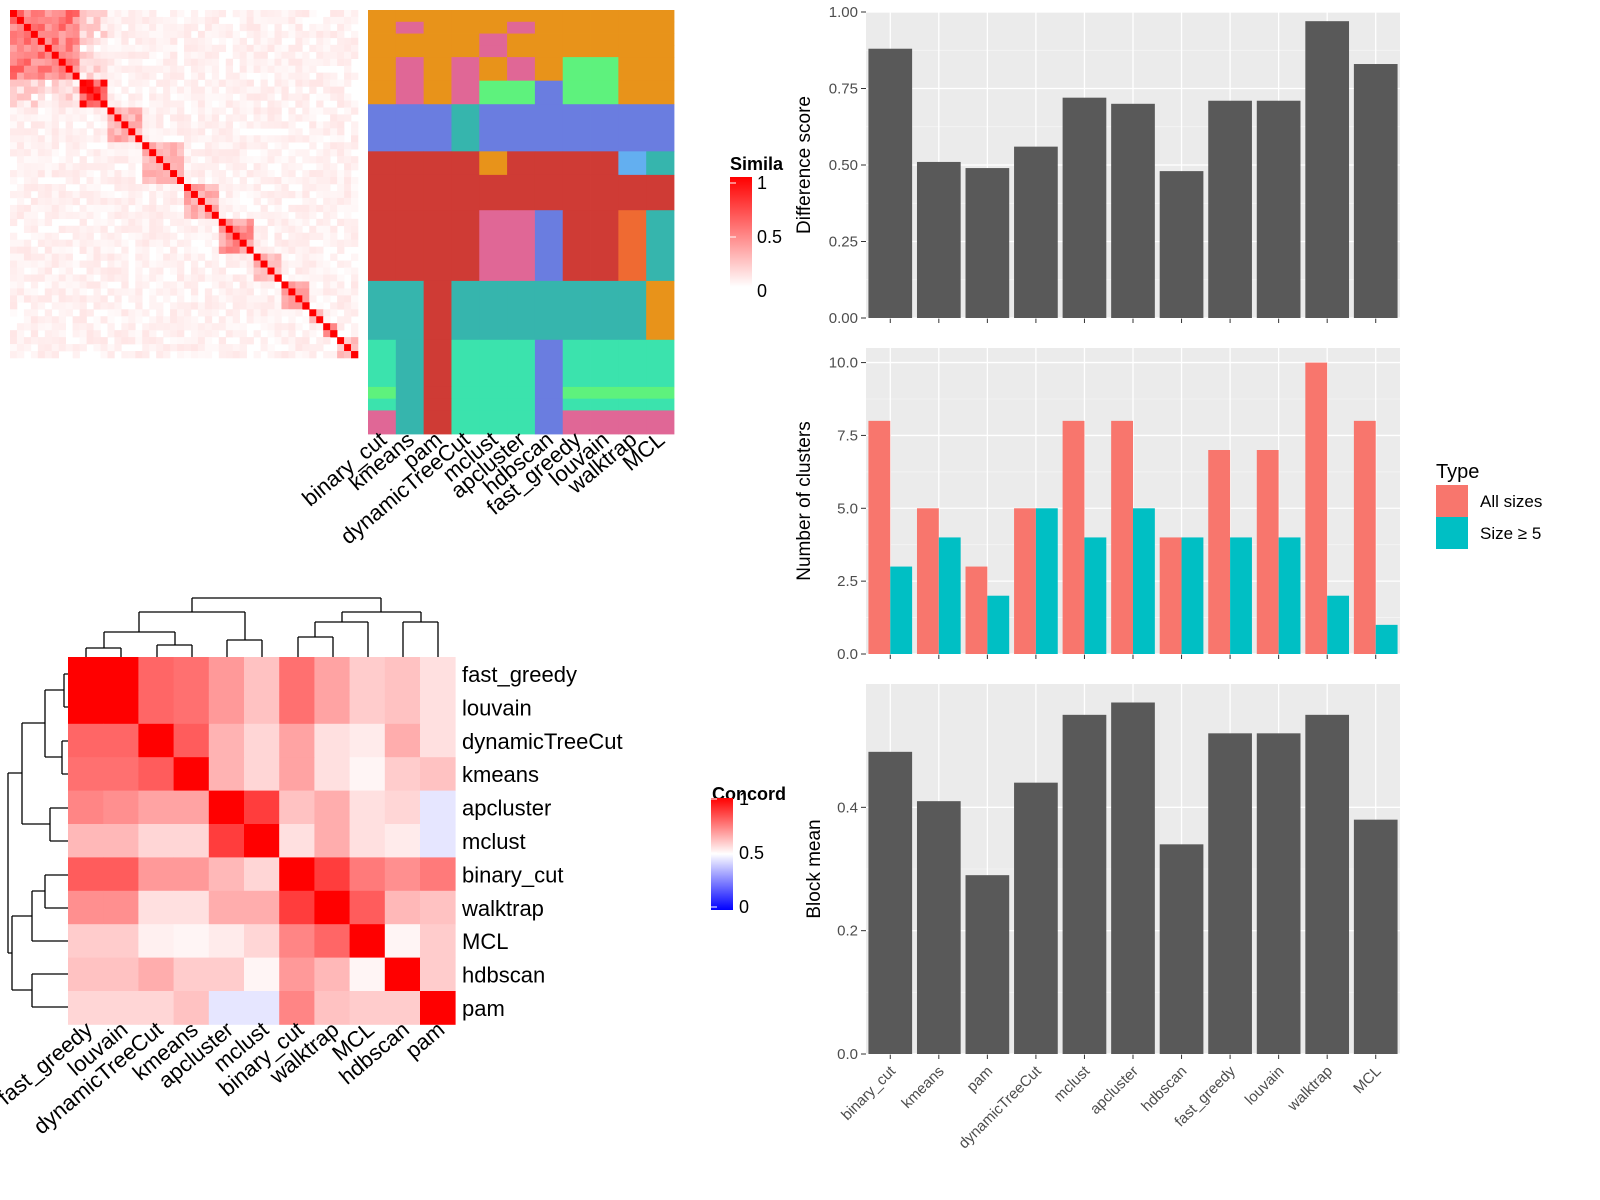 This screenshot has width=1600, height=1200. I want to click on similarity-colorbar, so click(741, 232).